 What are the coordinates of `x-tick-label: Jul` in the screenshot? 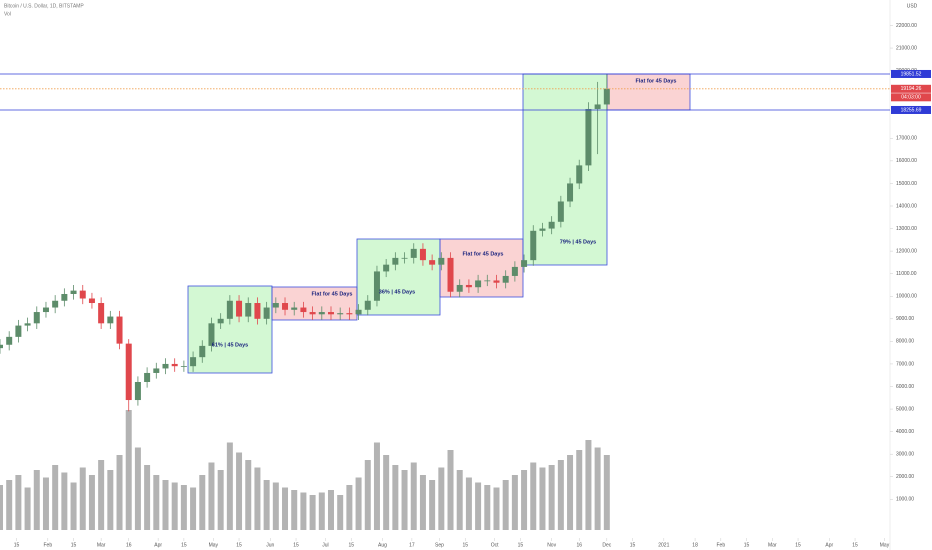 It's located at (325, 545).